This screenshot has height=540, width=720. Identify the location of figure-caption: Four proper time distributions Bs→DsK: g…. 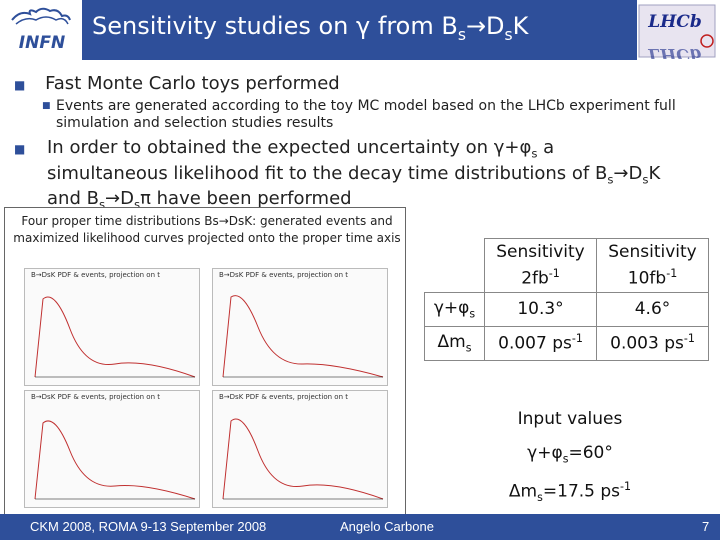
(207, 229).